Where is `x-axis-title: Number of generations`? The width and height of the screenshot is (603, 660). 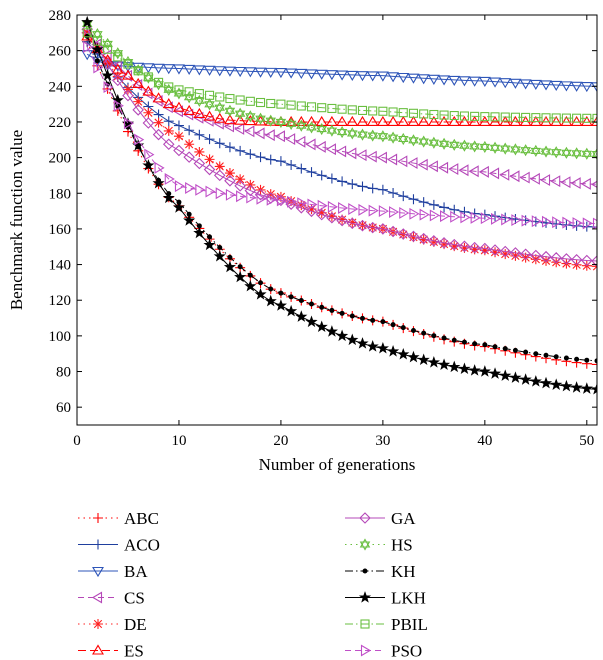
x-axis-title: Number of generations is located at coordinates (337, 464).